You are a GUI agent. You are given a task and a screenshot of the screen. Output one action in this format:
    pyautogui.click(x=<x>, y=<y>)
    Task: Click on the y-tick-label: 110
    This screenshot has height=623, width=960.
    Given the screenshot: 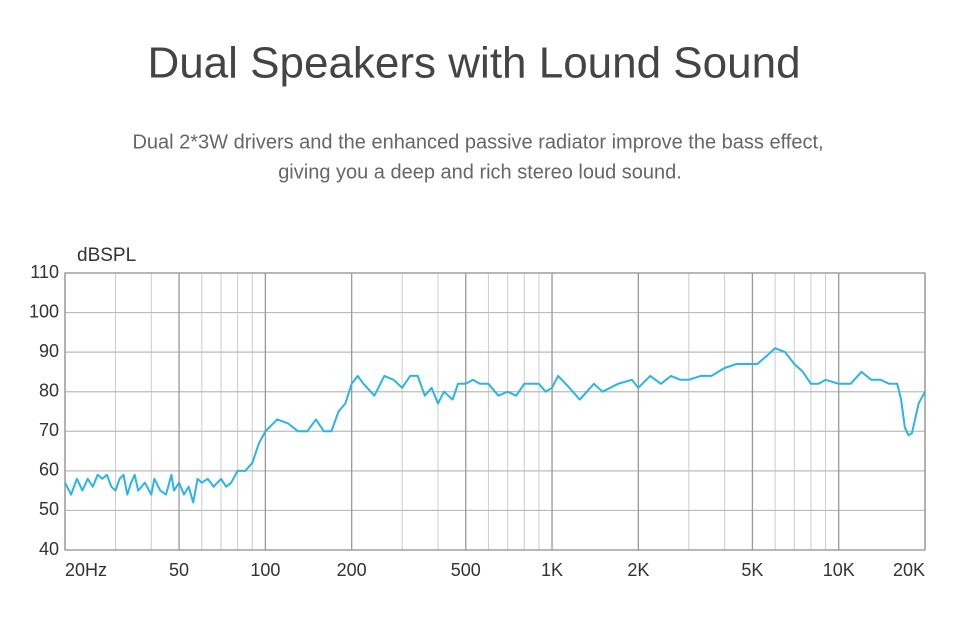 What is the action you would take?
    pyautogui.click(x=44, y=272)
    